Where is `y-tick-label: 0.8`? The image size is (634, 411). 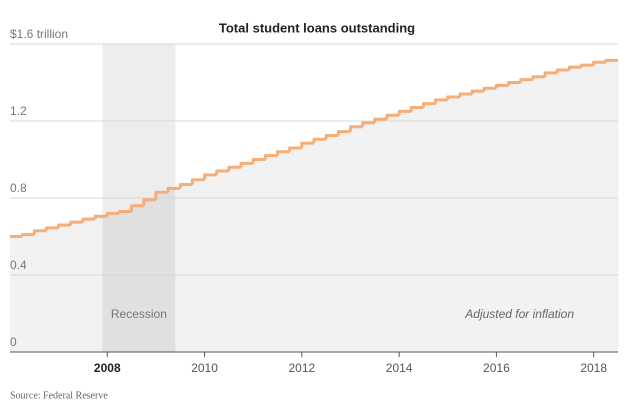
y-tick-label: 0.8 is located at coordinates (18, 188).